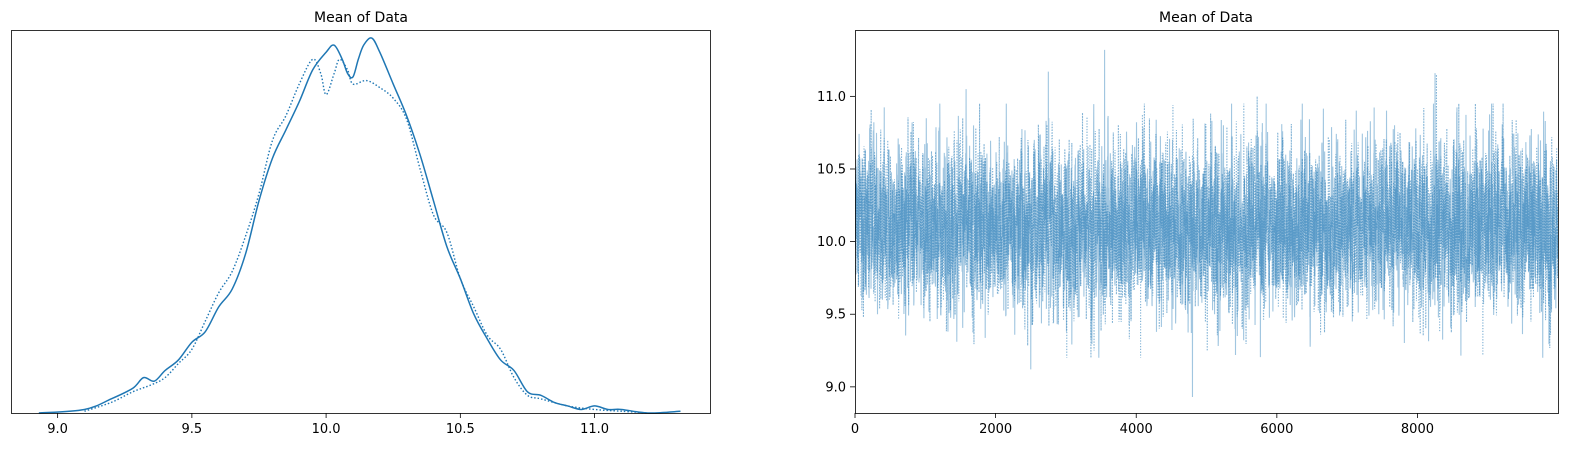  What do you see at coordinates (831, 169) in the screenshot?
I see `trace-y-tick-label: 10.5` at bounding box center [831, 169].